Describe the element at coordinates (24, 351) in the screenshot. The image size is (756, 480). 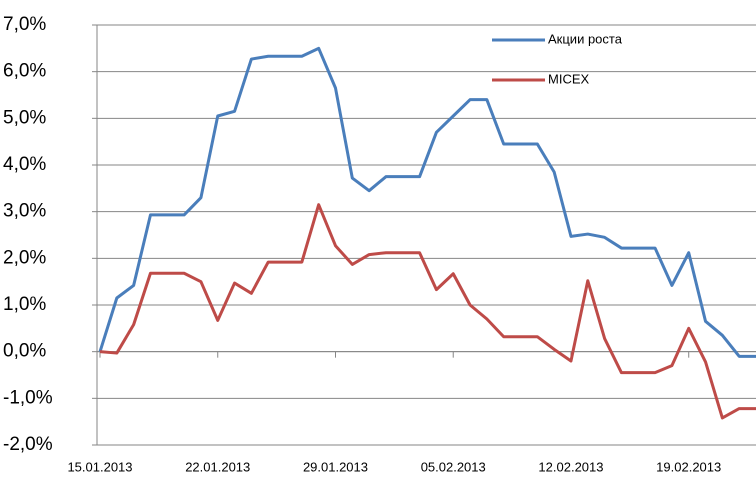
I see `y-tick-label: 0,0%` at that location.